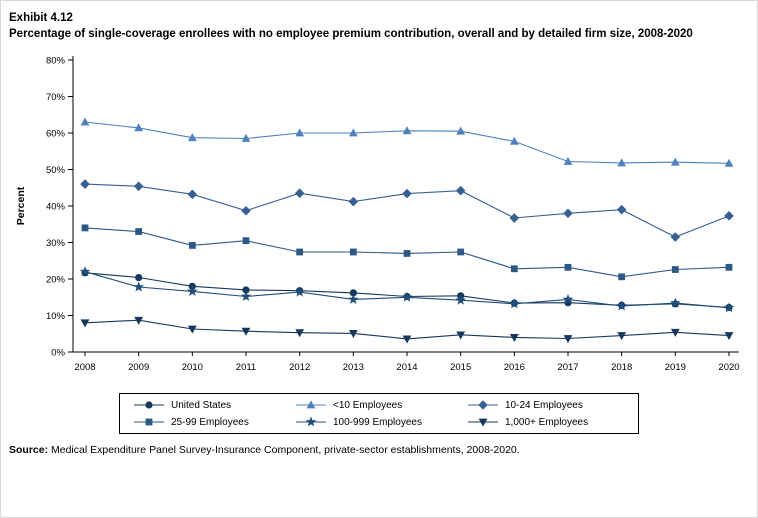  Describe the element at coordinates (368, 405) in the screenshot. I see `legend-label: <10 Employees` at that location.